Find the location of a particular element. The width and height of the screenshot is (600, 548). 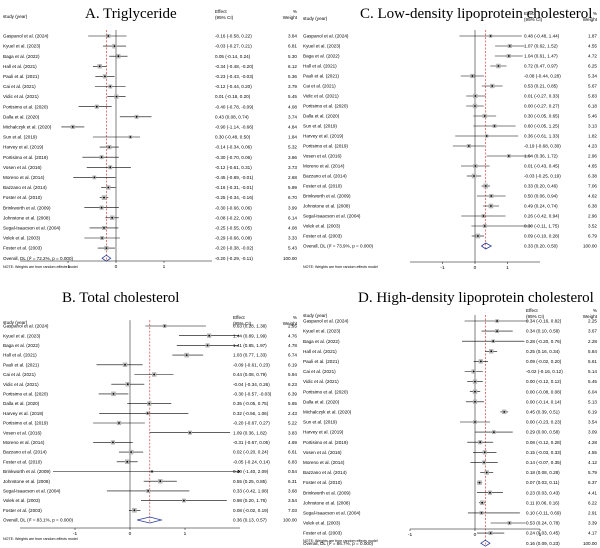

weight-text: 6.70 is located at coordinates (292, 197).